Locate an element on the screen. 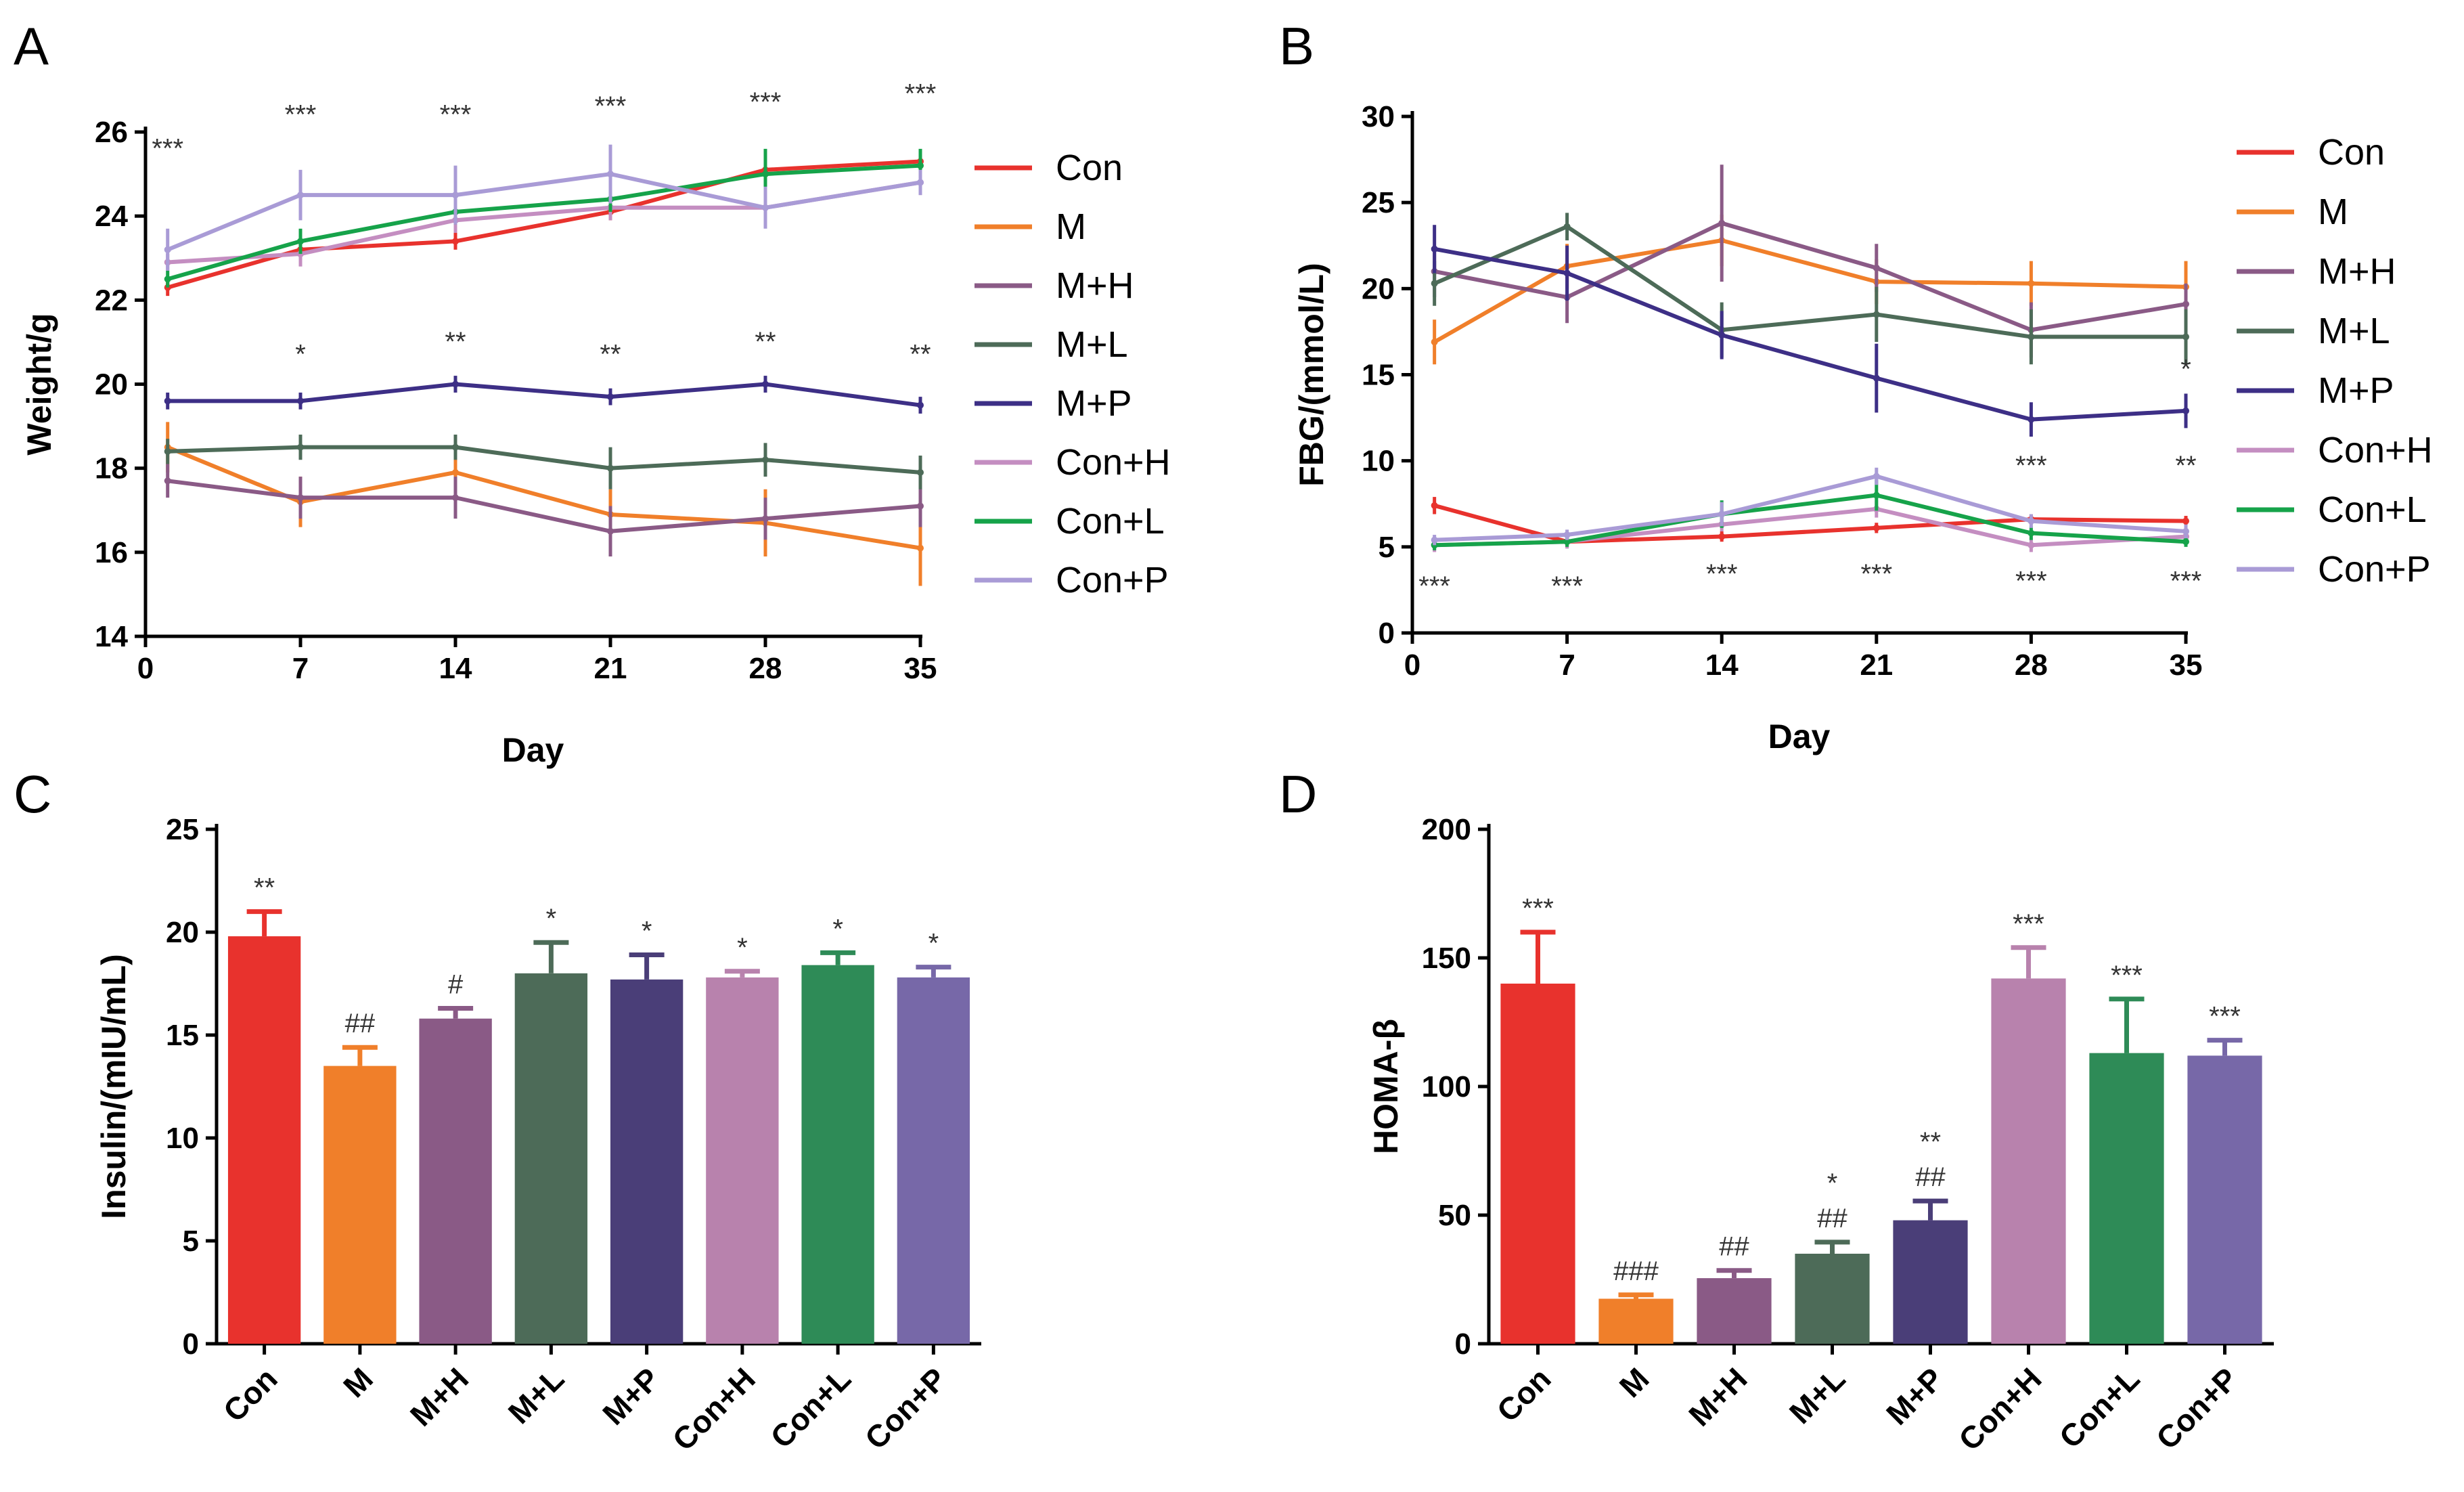 The width and height of the screenshot is (2464, 1492). y-axis-title: Weight/g is located at coordinates (39, 384).